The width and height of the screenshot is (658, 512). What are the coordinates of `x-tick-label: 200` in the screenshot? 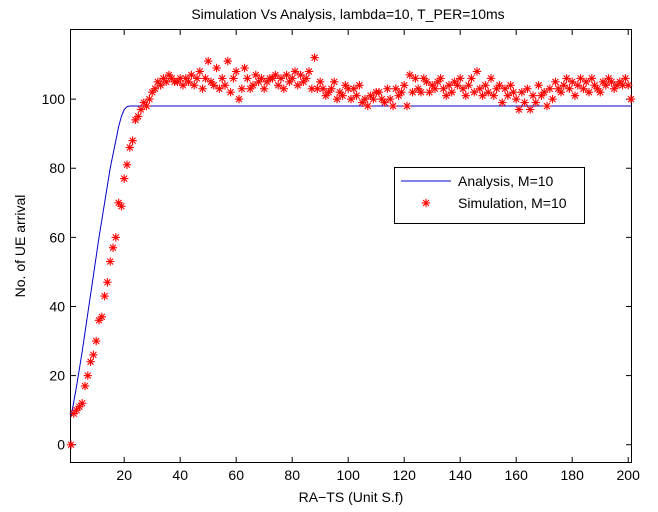 It's located at (629, 475).